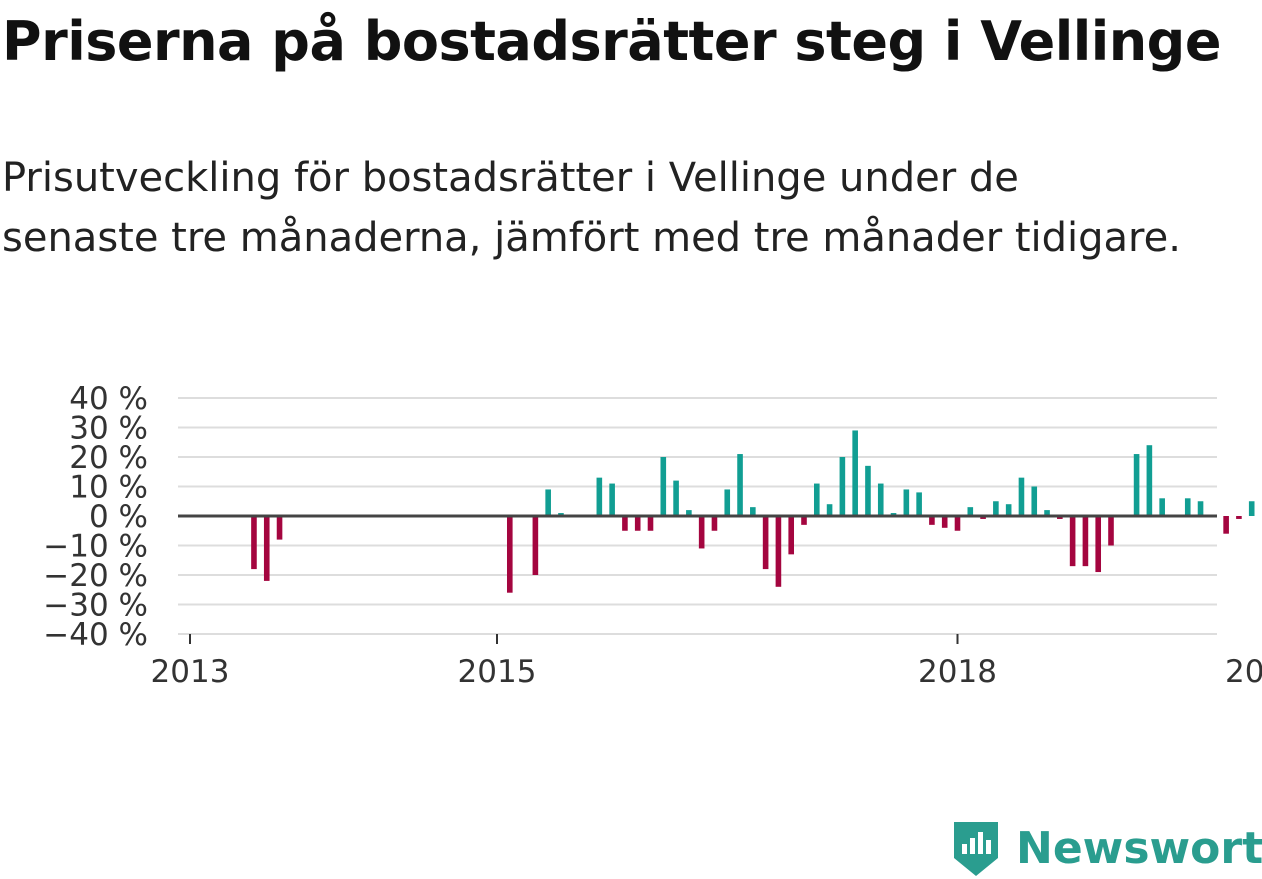 The image size is (1262, 879). Describe the element at coordinates (190, 672) in the screenshot. I see `x-tick-label: 2013` at that location.